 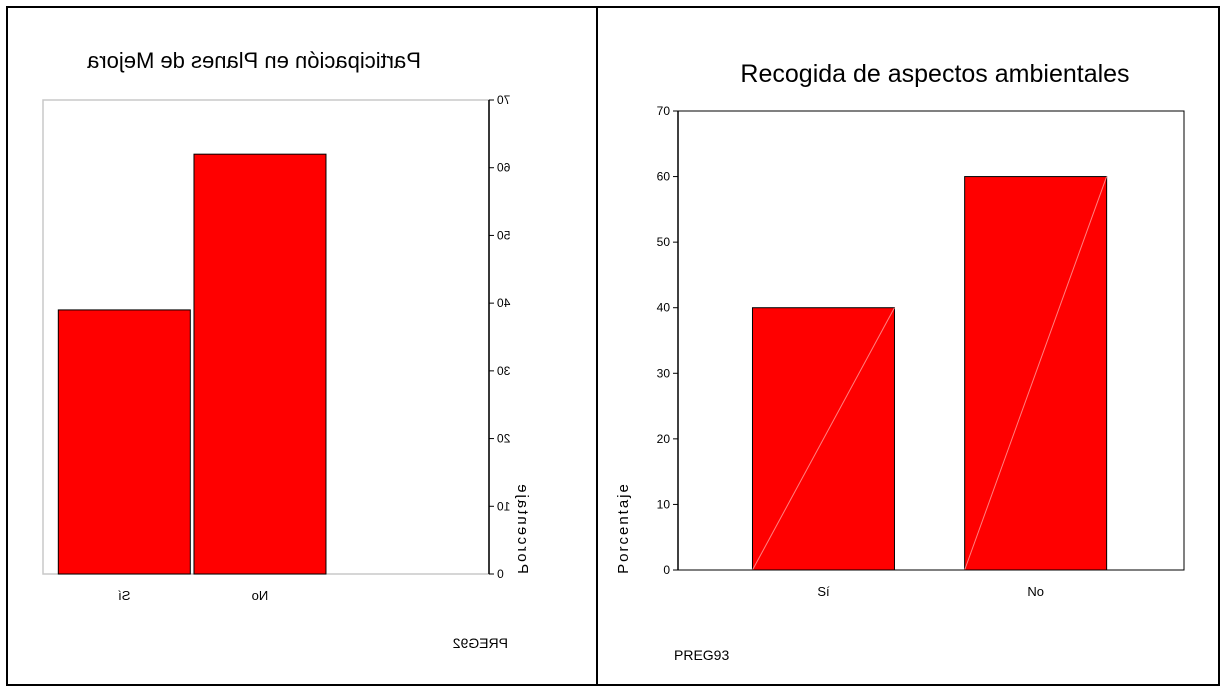 I want to click on x-axis-label: PREG93, so click(x=701, y=655).